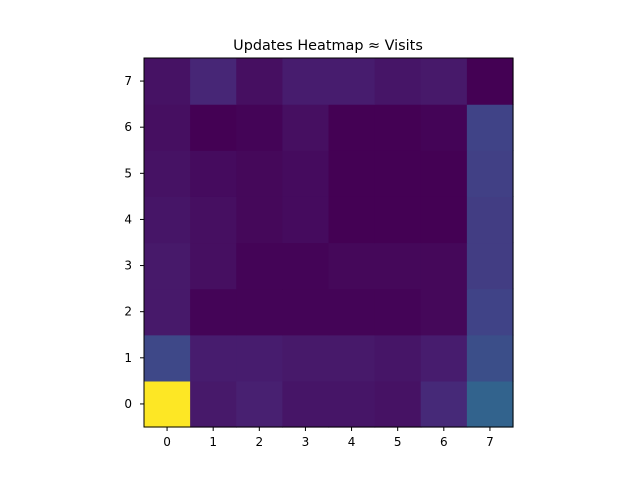 This screenshot has width=640, height=484. What do you see at coordinates (167, 442) in the screenshot?
I see `x-tick-label-0: 0` at bounding box center [167, 442].